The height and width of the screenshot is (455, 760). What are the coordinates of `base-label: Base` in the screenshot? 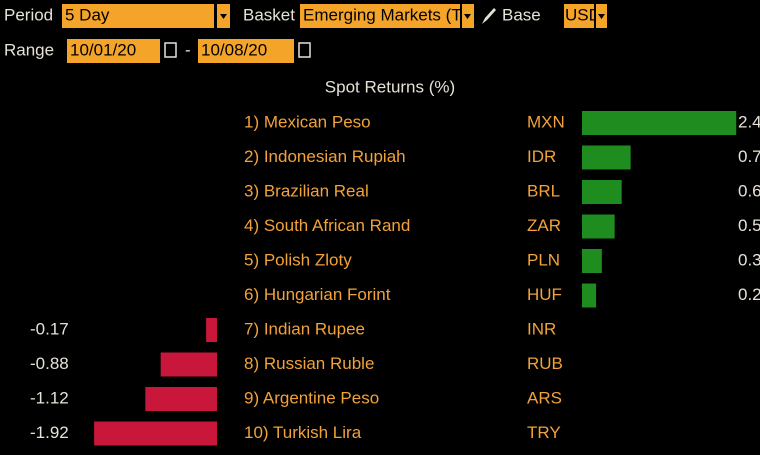 It's located at (521, 14).